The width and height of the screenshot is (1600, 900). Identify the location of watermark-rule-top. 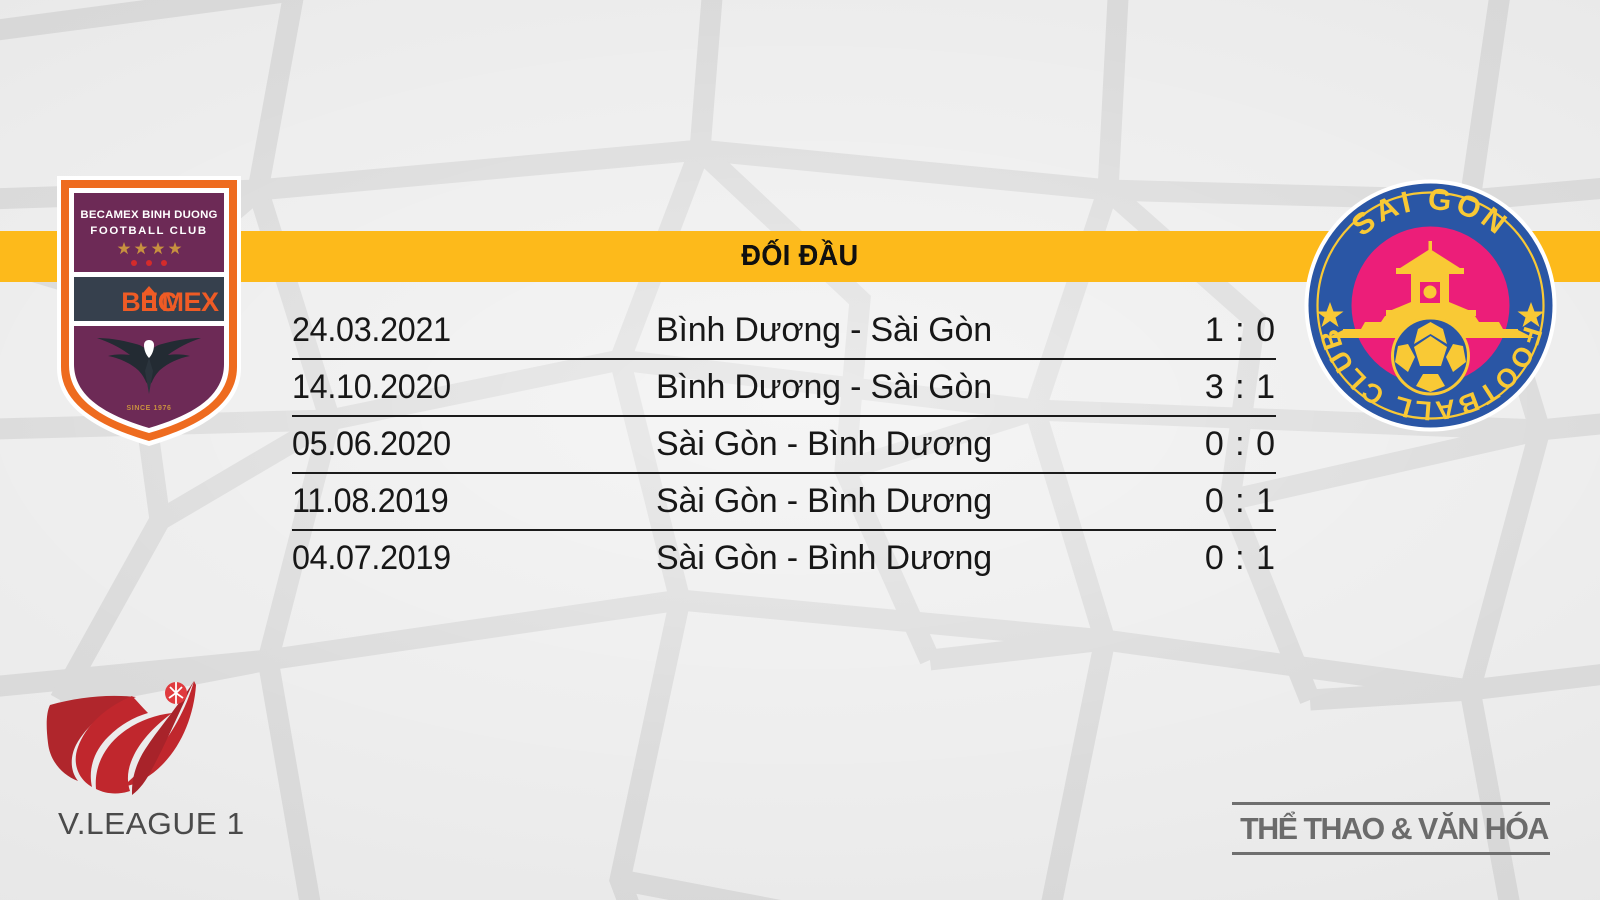
(1391, 803).